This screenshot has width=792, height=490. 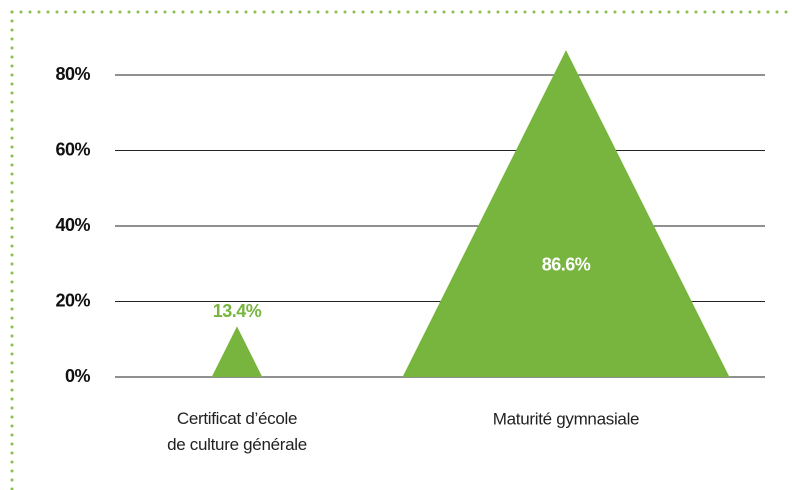 I want to click on y-tick-label: 40%, so click(x=72, y=225).